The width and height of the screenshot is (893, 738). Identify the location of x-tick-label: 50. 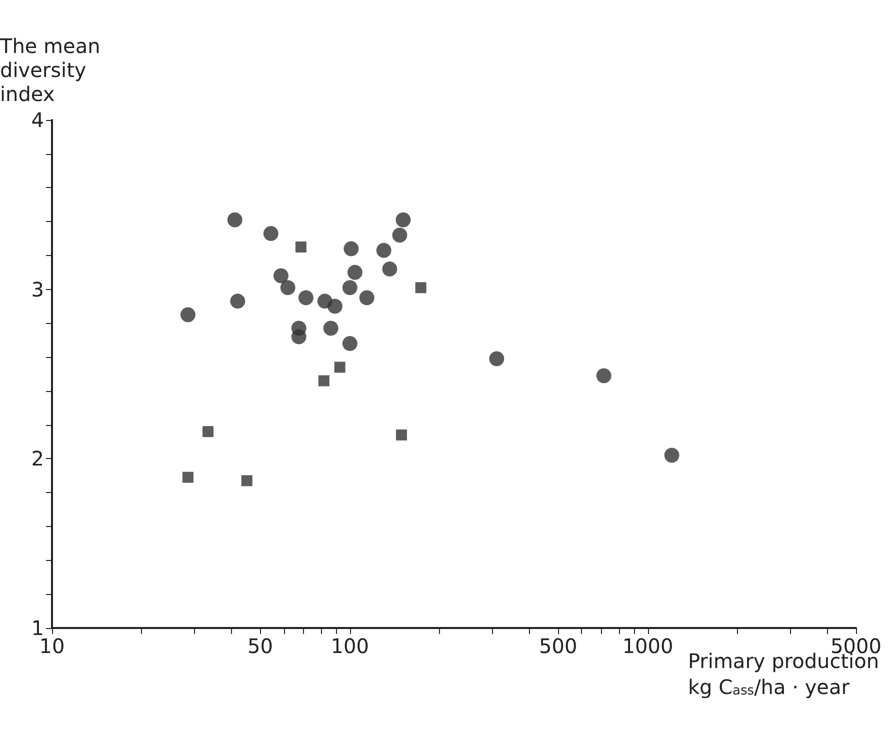
(260, 646).